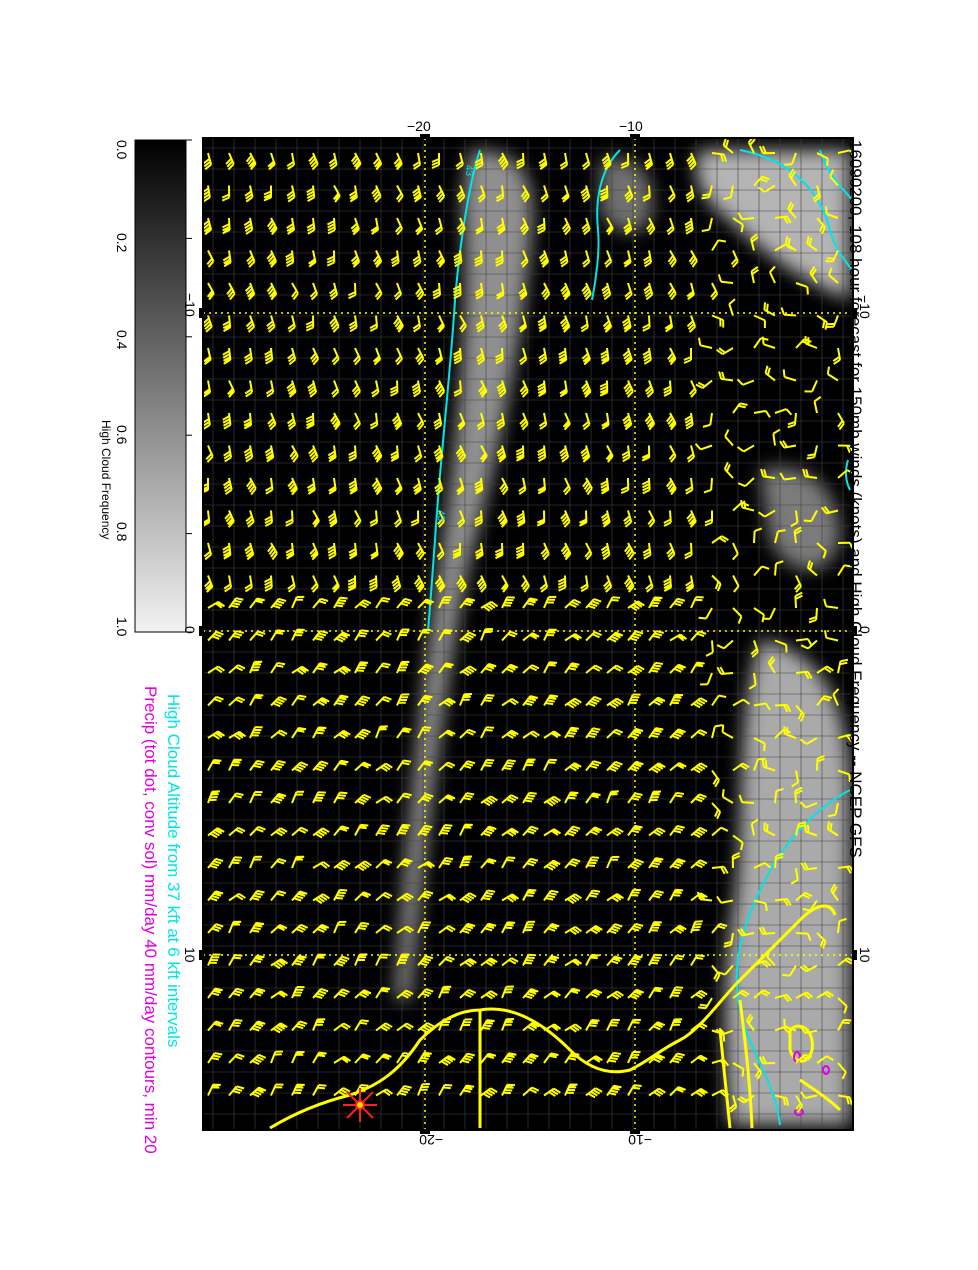  What do you see at coordinates (122, 626) in the screenshot?
I see `colorbar-tick-5: 1.0` at bounding box center [122, 626].